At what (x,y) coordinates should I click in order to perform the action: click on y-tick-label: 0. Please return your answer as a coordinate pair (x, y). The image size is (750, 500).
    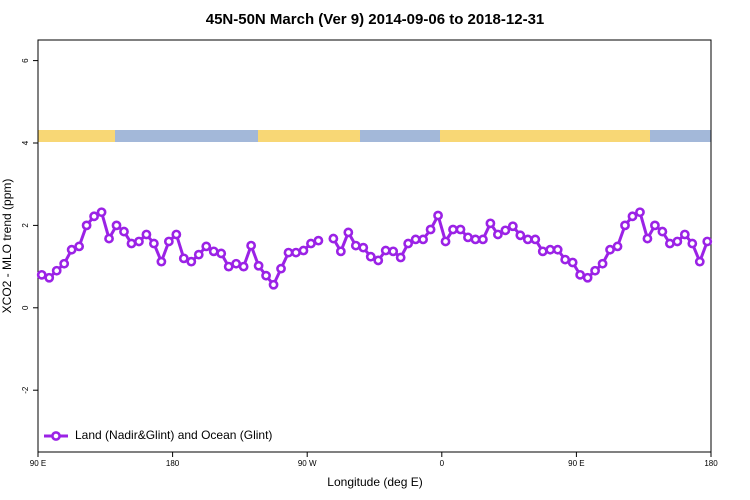
    Looking at the image, I should click on (25, 307).